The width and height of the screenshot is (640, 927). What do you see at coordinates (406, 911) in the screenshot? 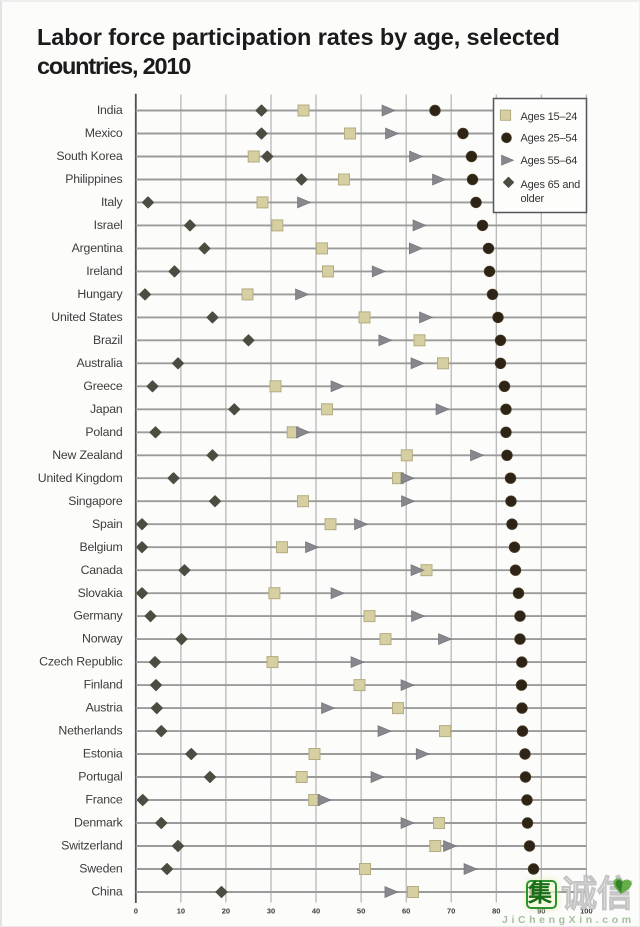
I see `svg-text: 60` at bounding box center [406, 911].